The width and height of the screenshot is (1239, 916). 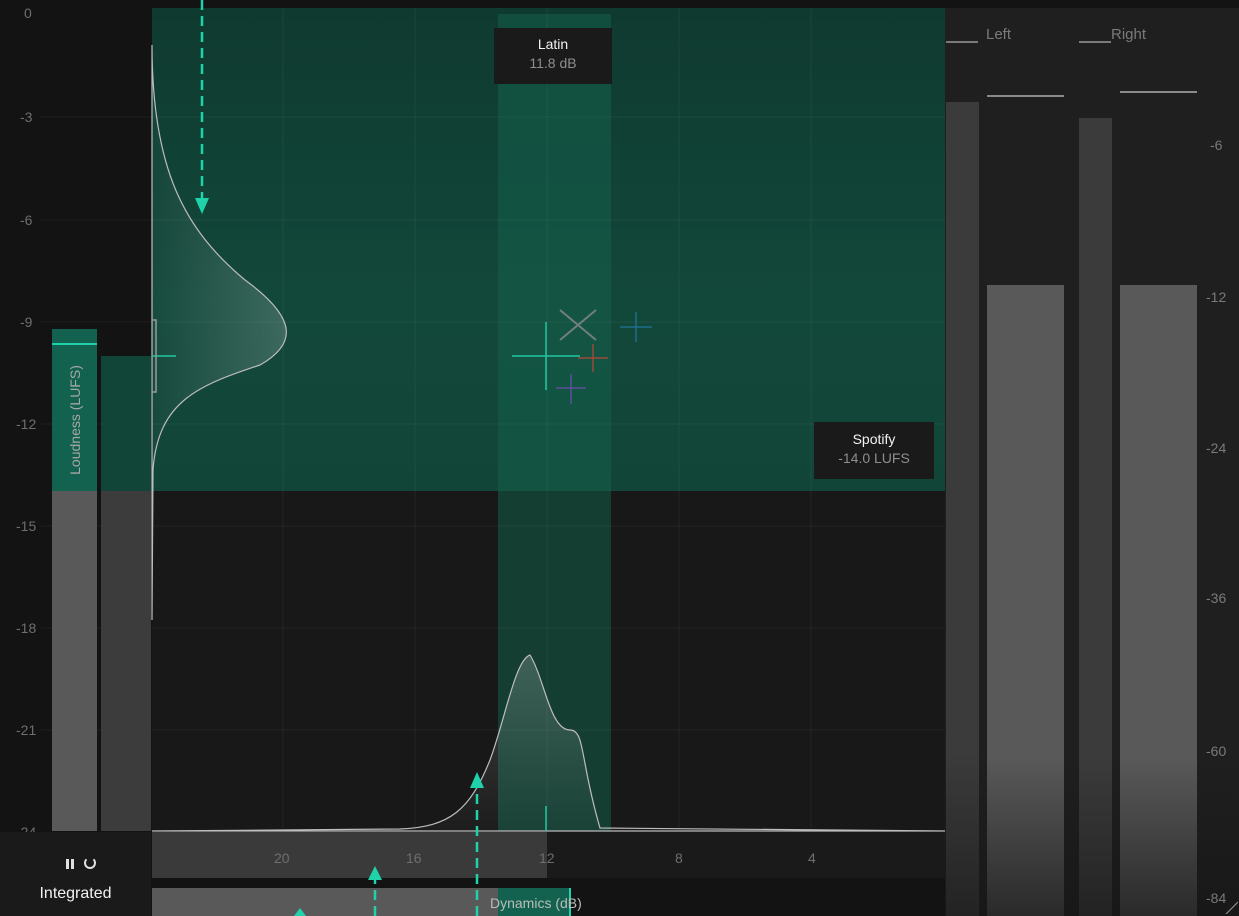 I want to click on shortterm-bar-zone, so click(x=126, y=423).